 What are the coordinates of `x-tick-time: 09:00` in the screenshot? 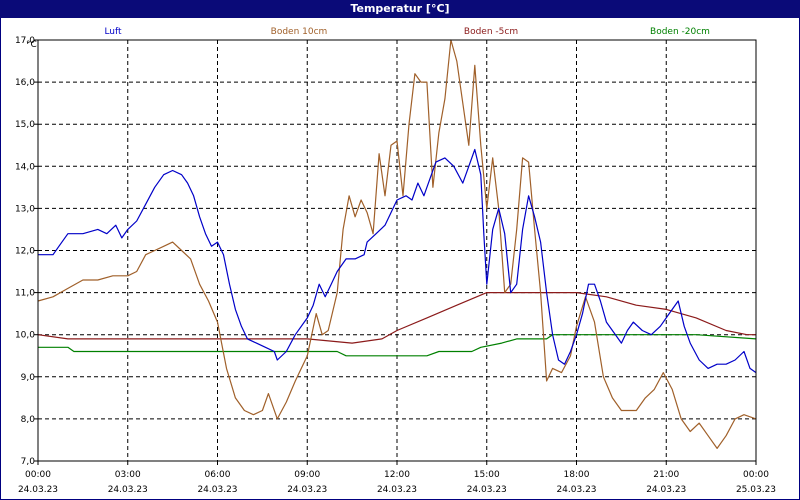 It's located at (307, 475).